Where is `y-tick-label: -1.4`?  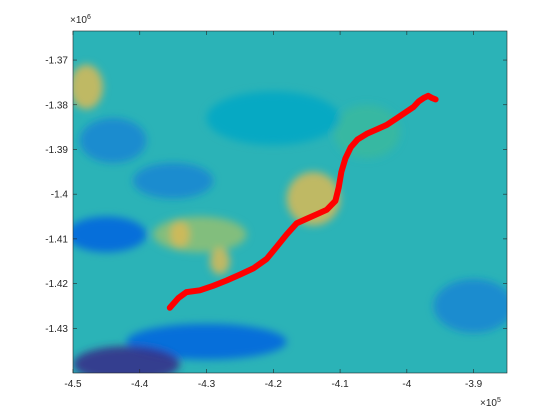
y-tick-label: -1.4 is located at coordinates (60, 195).